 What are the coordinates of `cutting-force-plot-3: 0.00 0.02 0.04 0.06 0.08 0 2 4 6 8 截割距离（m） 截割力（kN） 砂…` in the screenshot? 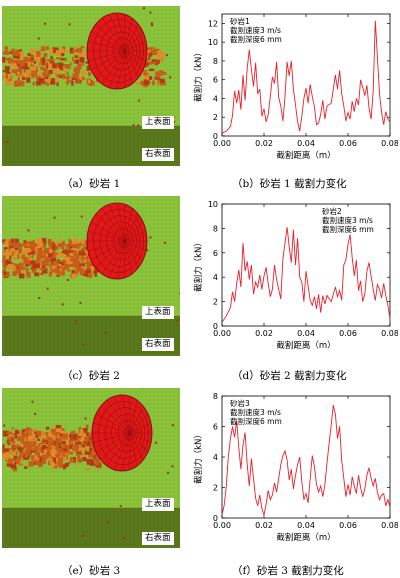 It's located at (294, 469).